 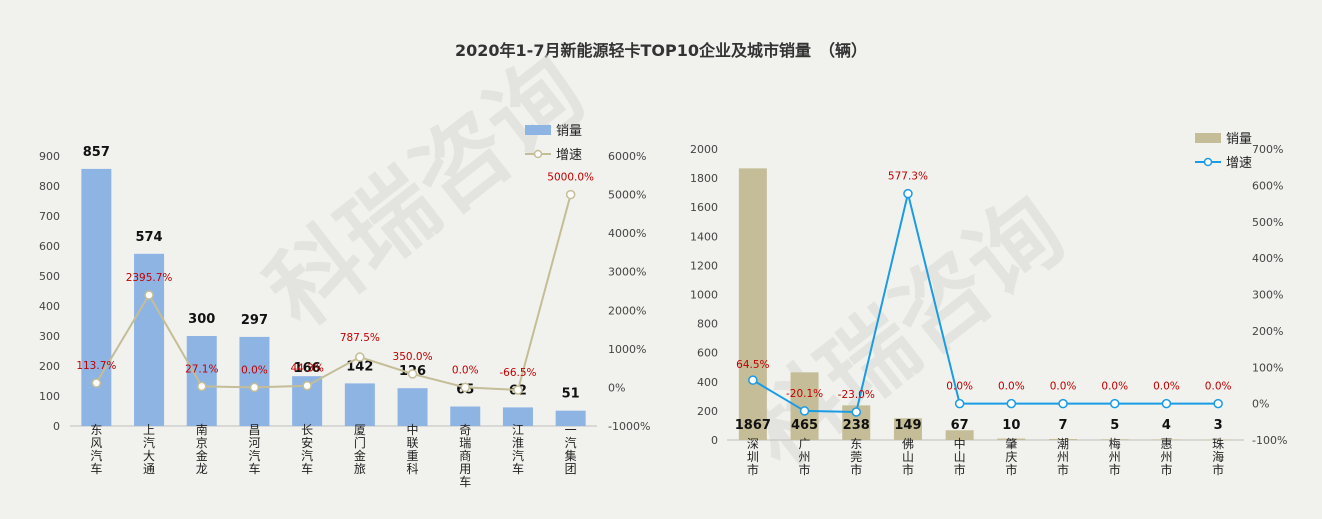 What do you see at coordinates (704, 149) in the screenshot?
I see `y-left-tick-label: 2000` at bounding box center [704, 149].